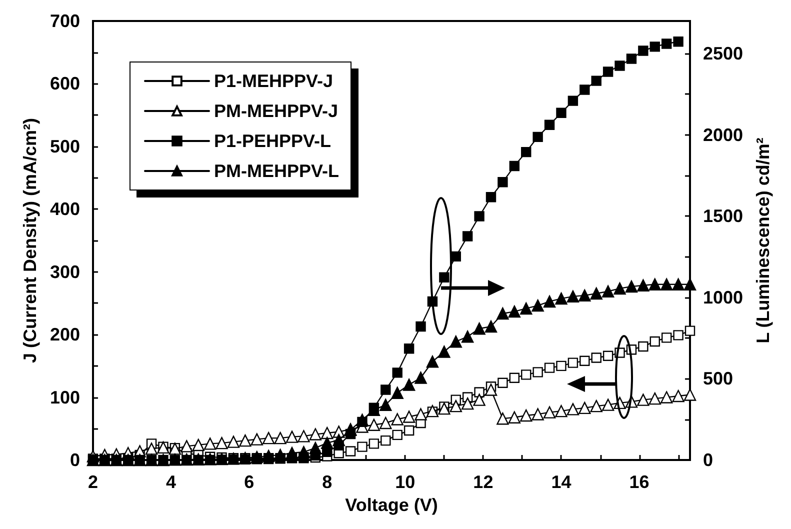  I want to click on y2-tick-label: 1000, so click(723, 297).